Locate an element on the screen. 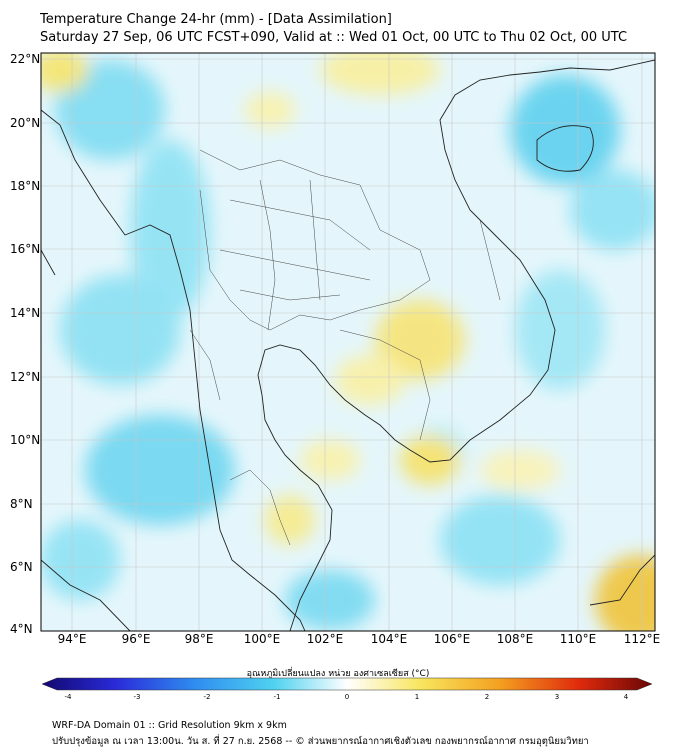 This screenshot has height=756, width=676. lat-label: 10°N is located at coordinates (25, 440).